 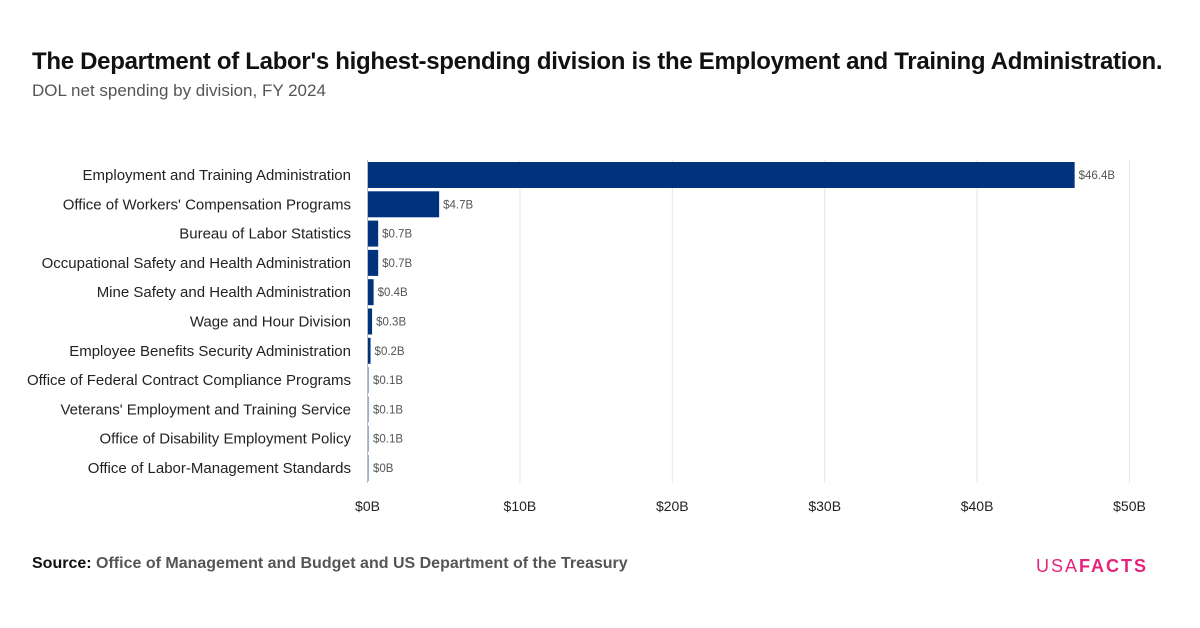 I want to click on x-tick-label: $30B, so click(x=824, y=506).